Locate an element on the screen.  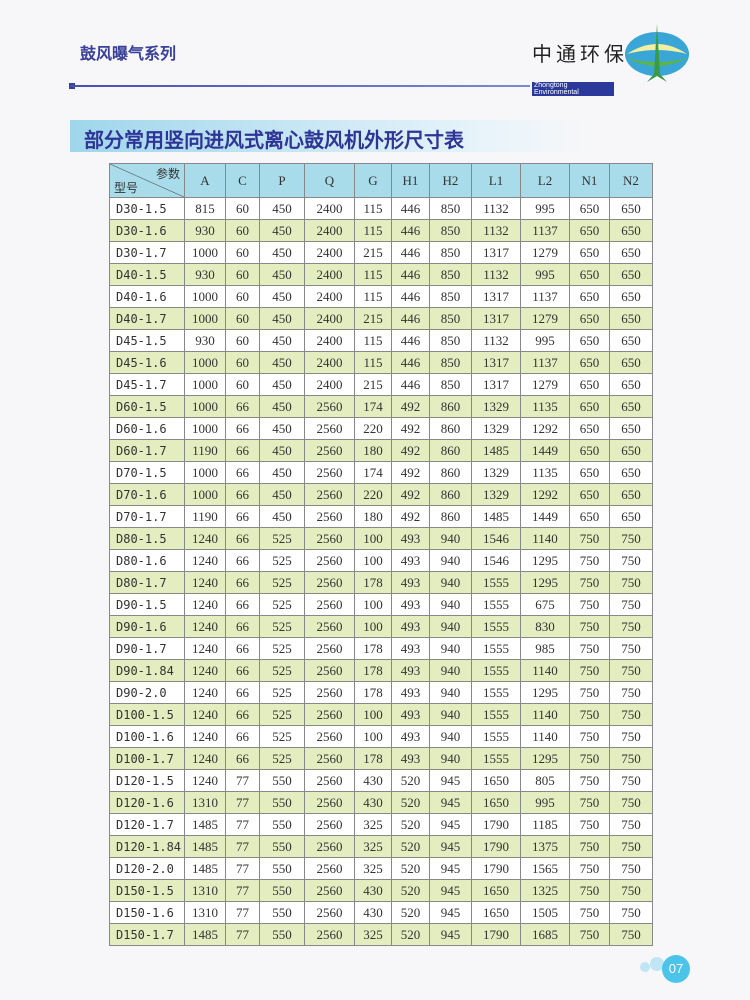
value-cell: 174 is located at coordinates (373, 406).